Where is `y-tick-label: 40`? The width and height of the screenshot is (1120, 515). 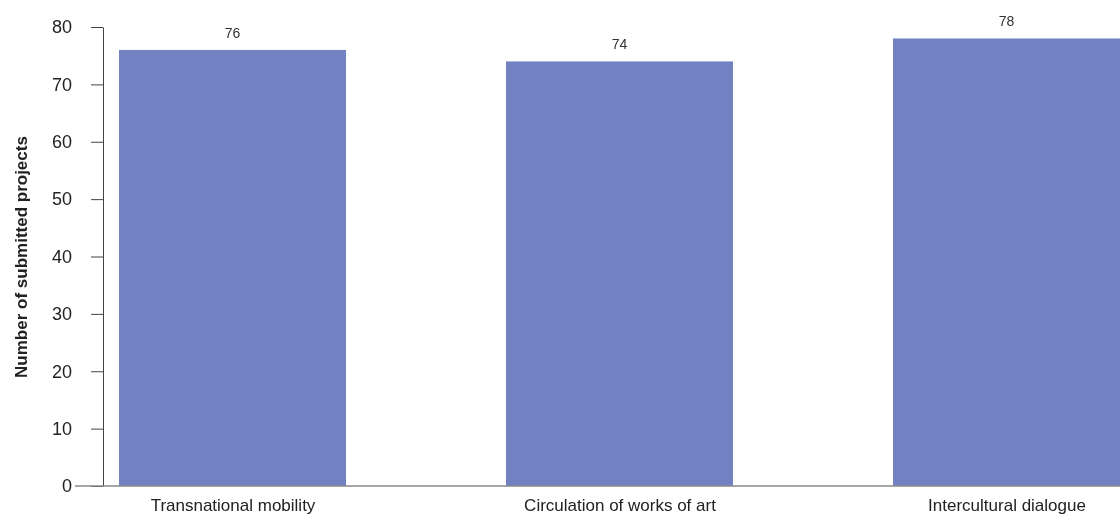 y-tick-label: 40 is located at coordinates (61, 256).